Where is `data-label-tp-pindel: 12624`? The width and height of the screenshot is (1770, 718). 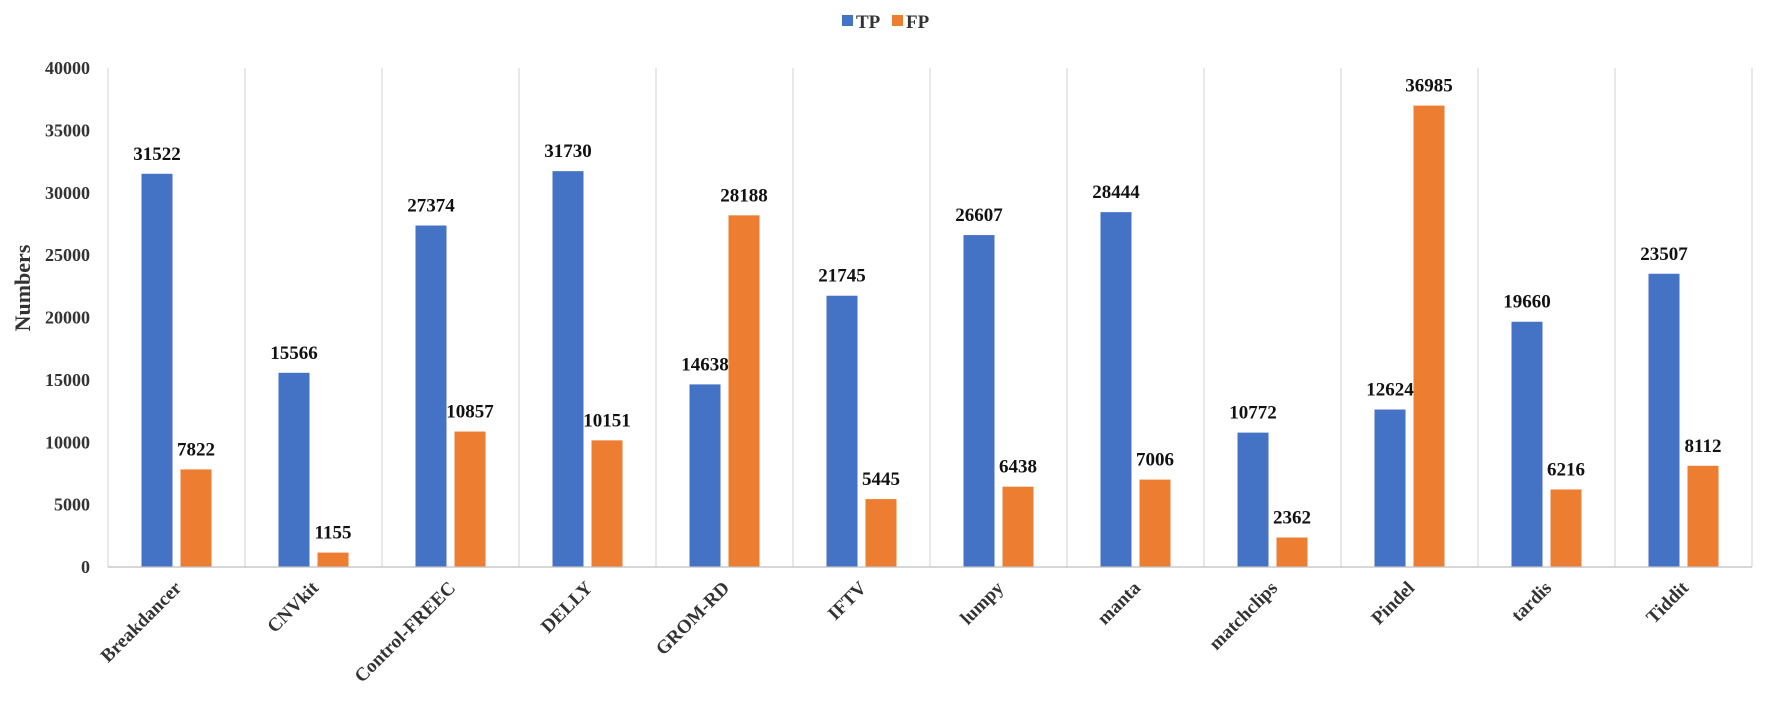
data-label-tp-pindel: 12624 is located at coordinates (1390, 390).